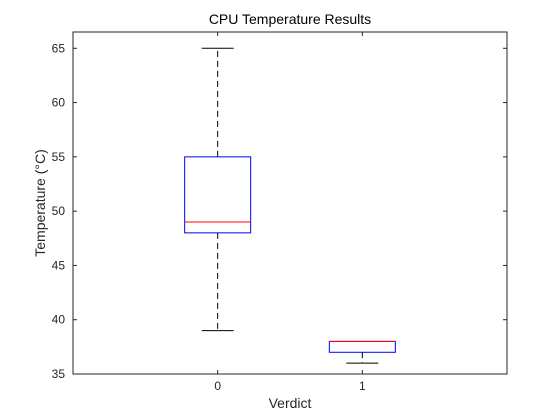 This screenshot has width=560, height=420. What do you see at coordinates (59, 265) in the screenshot?
I see `y-tick-label: 45` at bounding box center [59, 265].